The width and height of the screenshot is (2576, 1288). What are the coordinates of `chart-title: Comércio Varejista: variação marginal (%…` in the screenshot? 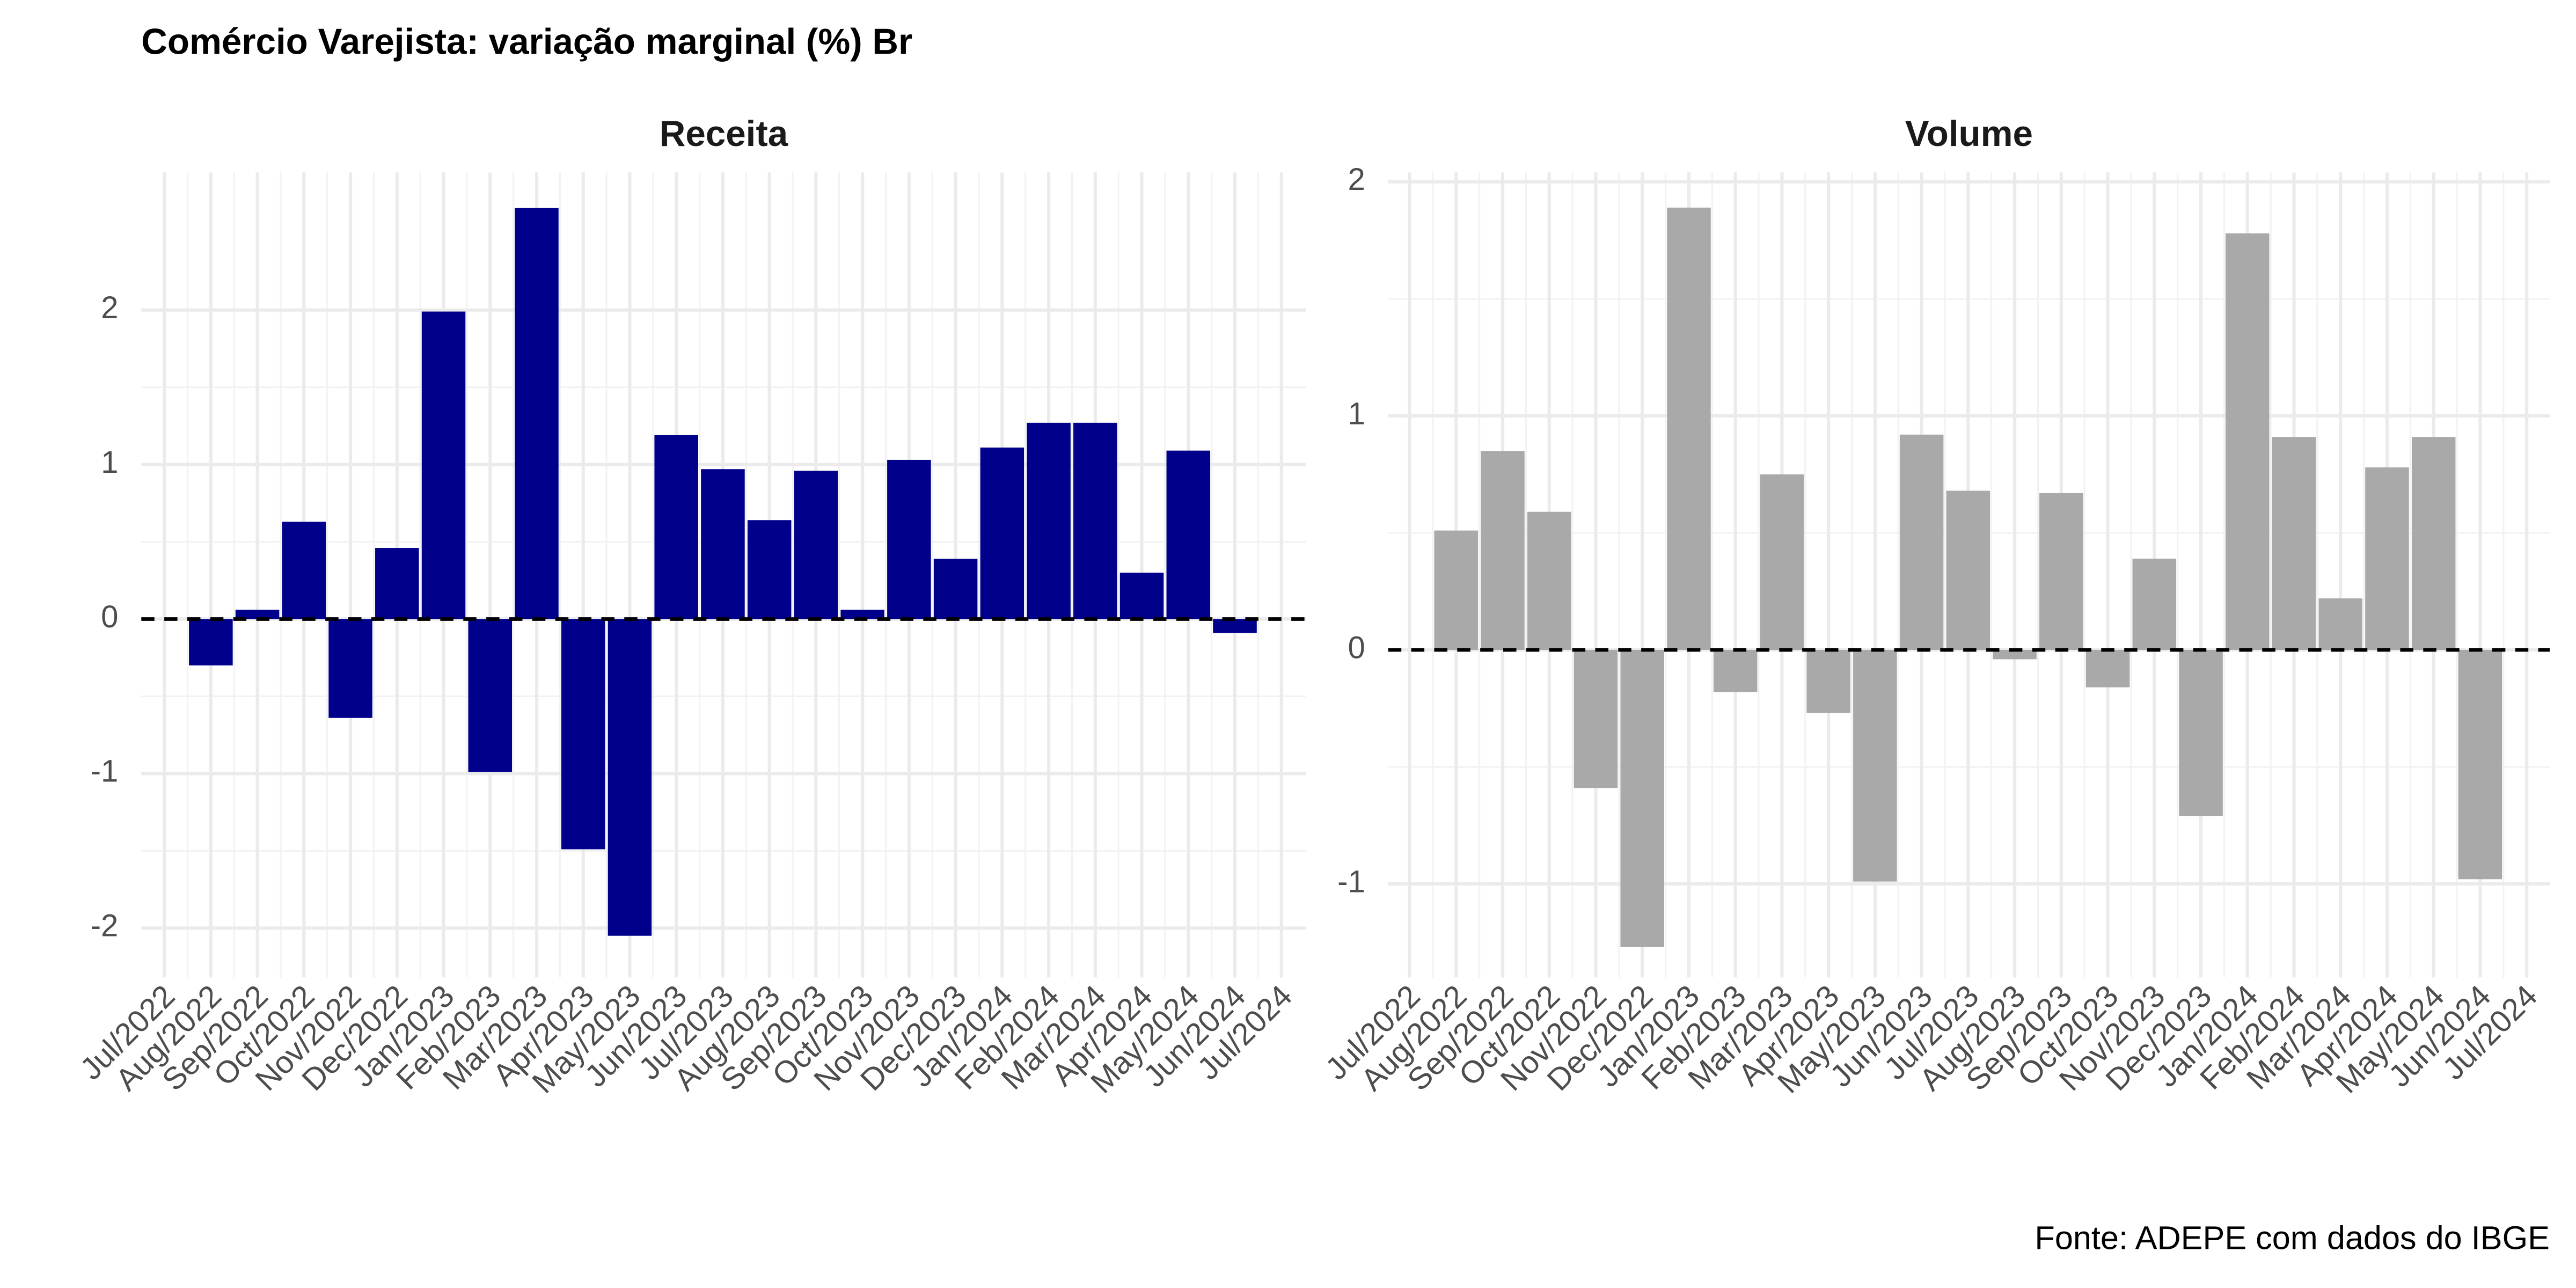 It's located at (526, 41).